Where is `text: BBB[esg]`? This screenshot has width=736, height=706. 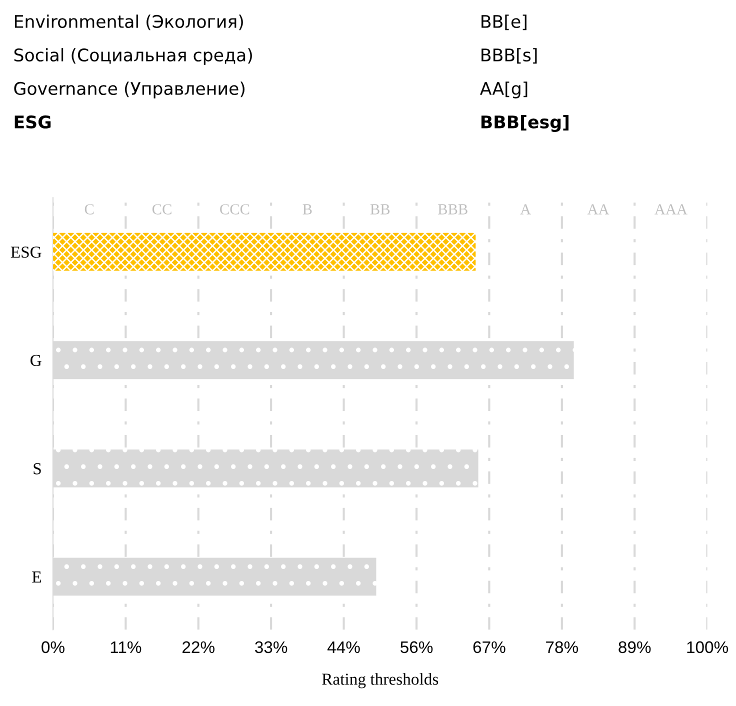
text: BBB[esg] is located at coordinates (524, 123).